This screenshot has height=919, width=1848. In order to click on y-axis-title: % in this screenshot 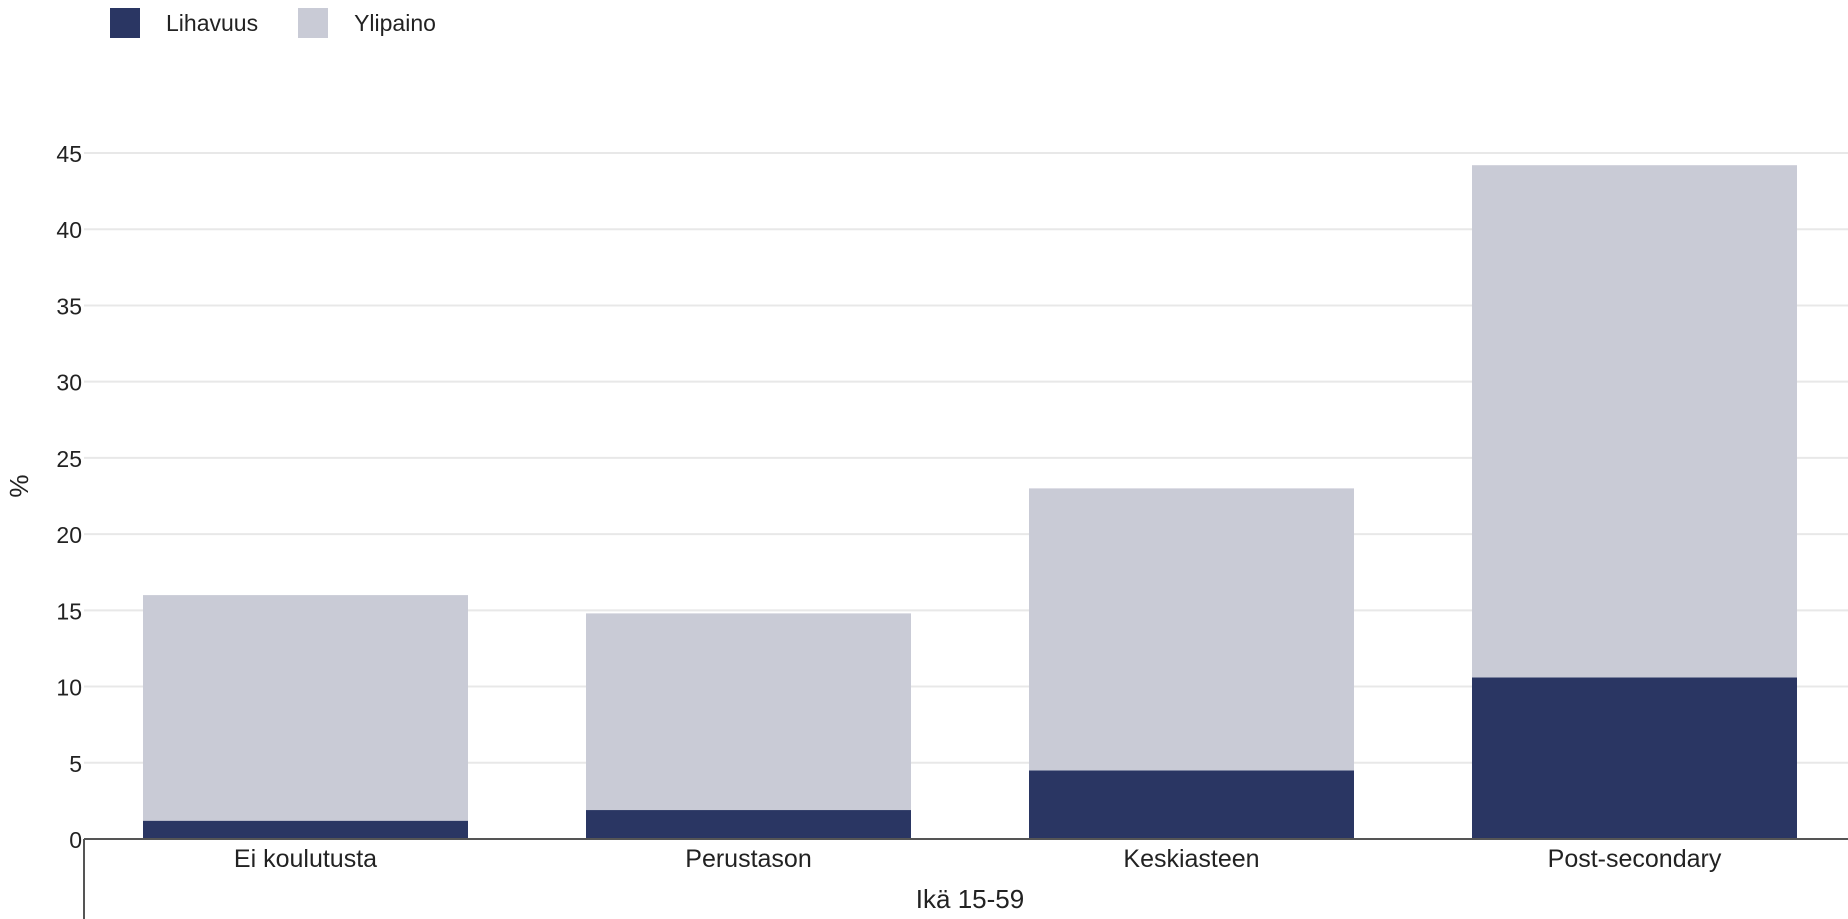, I will do `click(19, 485)`.